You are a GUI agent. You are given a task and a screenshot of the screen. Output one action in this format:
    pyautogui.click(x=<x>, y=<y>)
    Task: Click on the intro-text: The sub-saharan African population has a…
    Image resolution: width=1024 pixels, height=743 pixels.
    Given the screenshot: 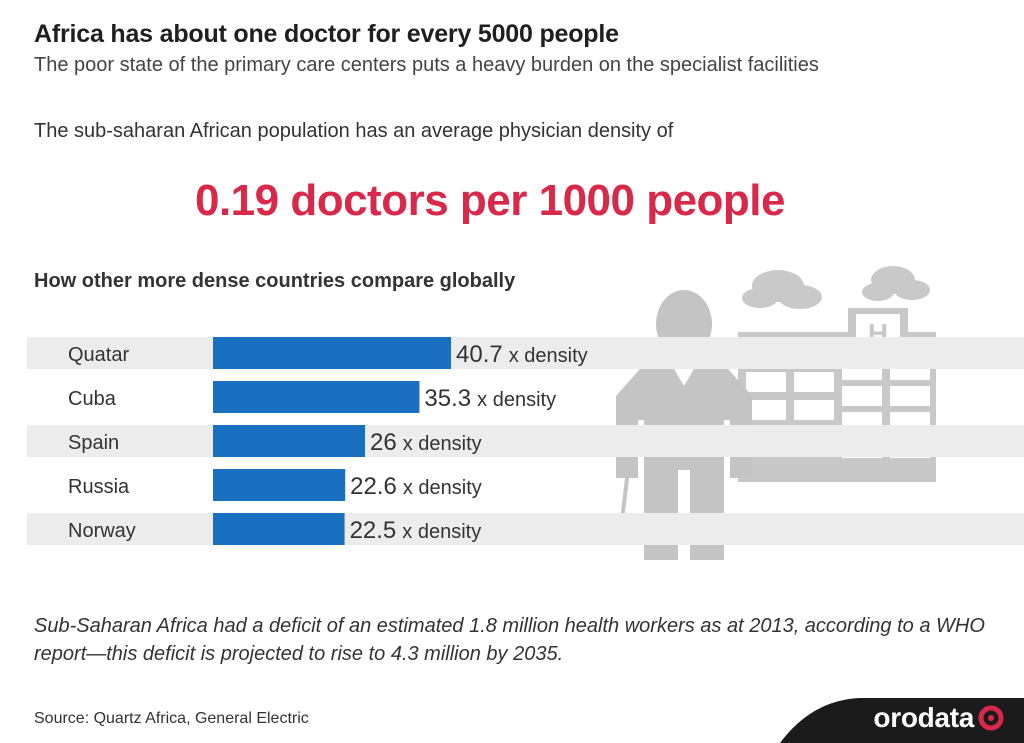 What is the action you would take?
    pyautogui.click(x=354, y=131)
    